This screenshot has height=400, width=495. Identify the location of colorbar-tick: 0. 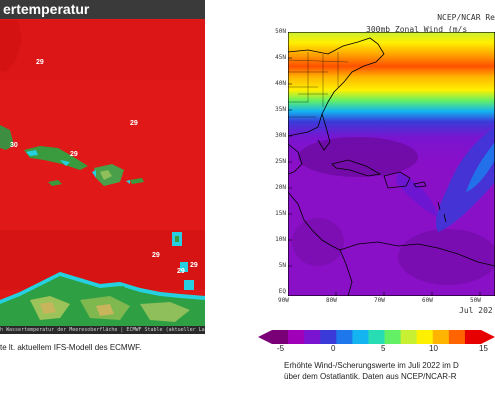
(333, 348).